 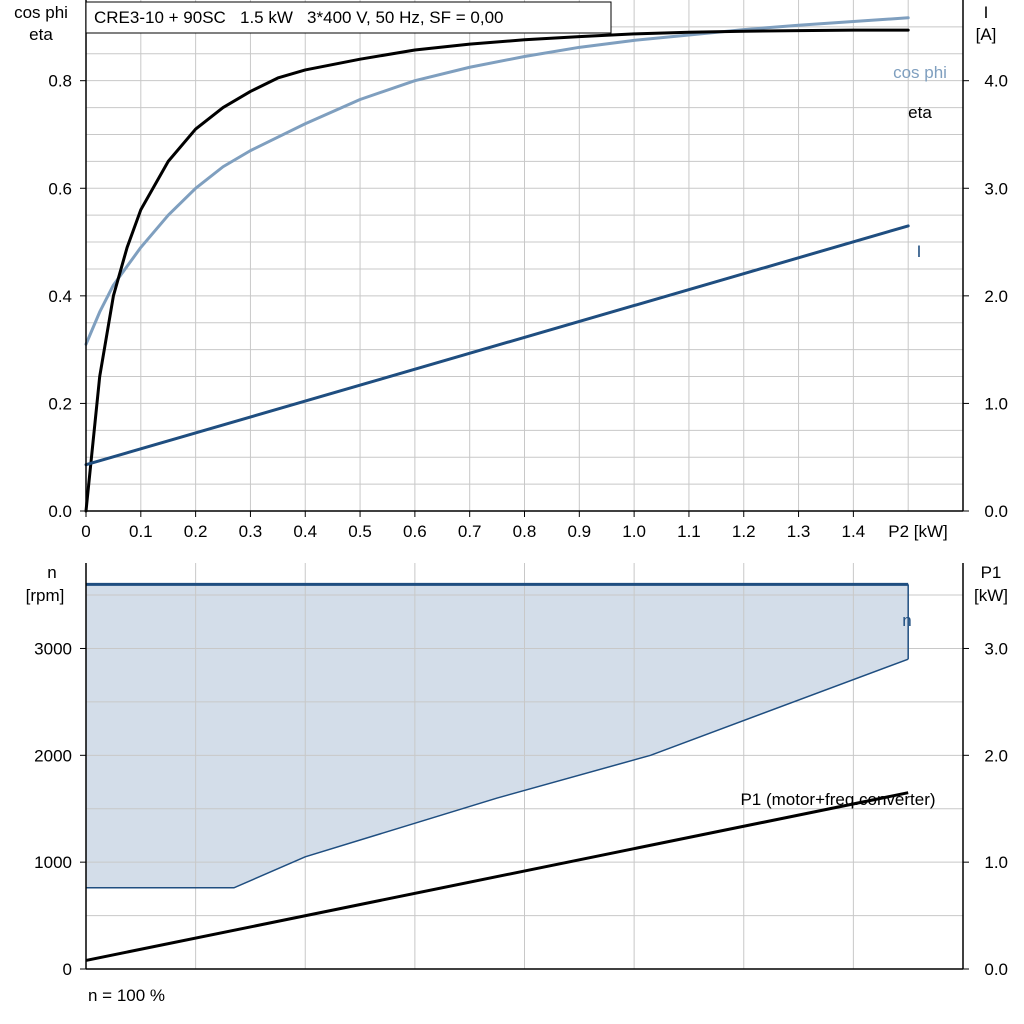 I want to click on y-right-tick-label-0: 0.0, so click(x=996, y=511).